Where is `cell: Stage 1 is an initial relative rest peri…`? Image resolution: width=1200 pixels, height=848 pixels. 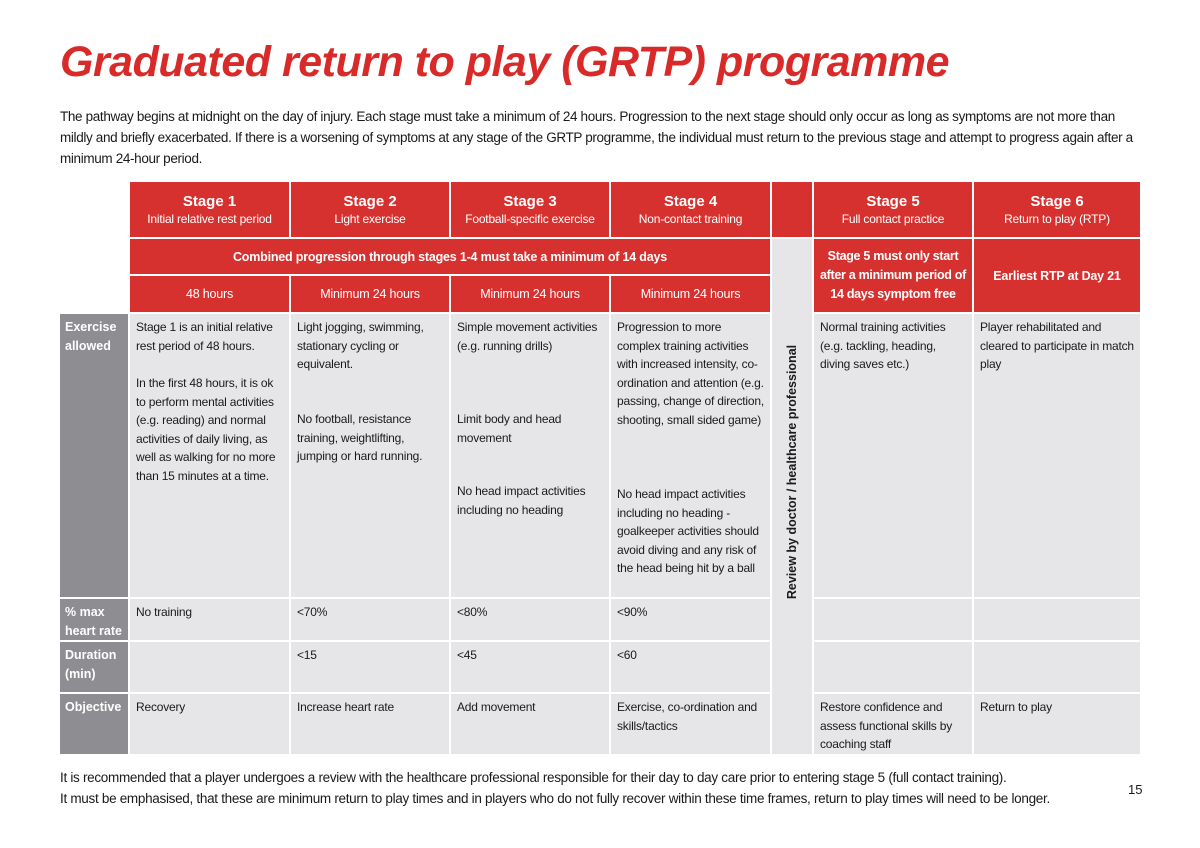 cell: Stage 1 is an initial relative rest peri… is located at coordinates (209, 455).